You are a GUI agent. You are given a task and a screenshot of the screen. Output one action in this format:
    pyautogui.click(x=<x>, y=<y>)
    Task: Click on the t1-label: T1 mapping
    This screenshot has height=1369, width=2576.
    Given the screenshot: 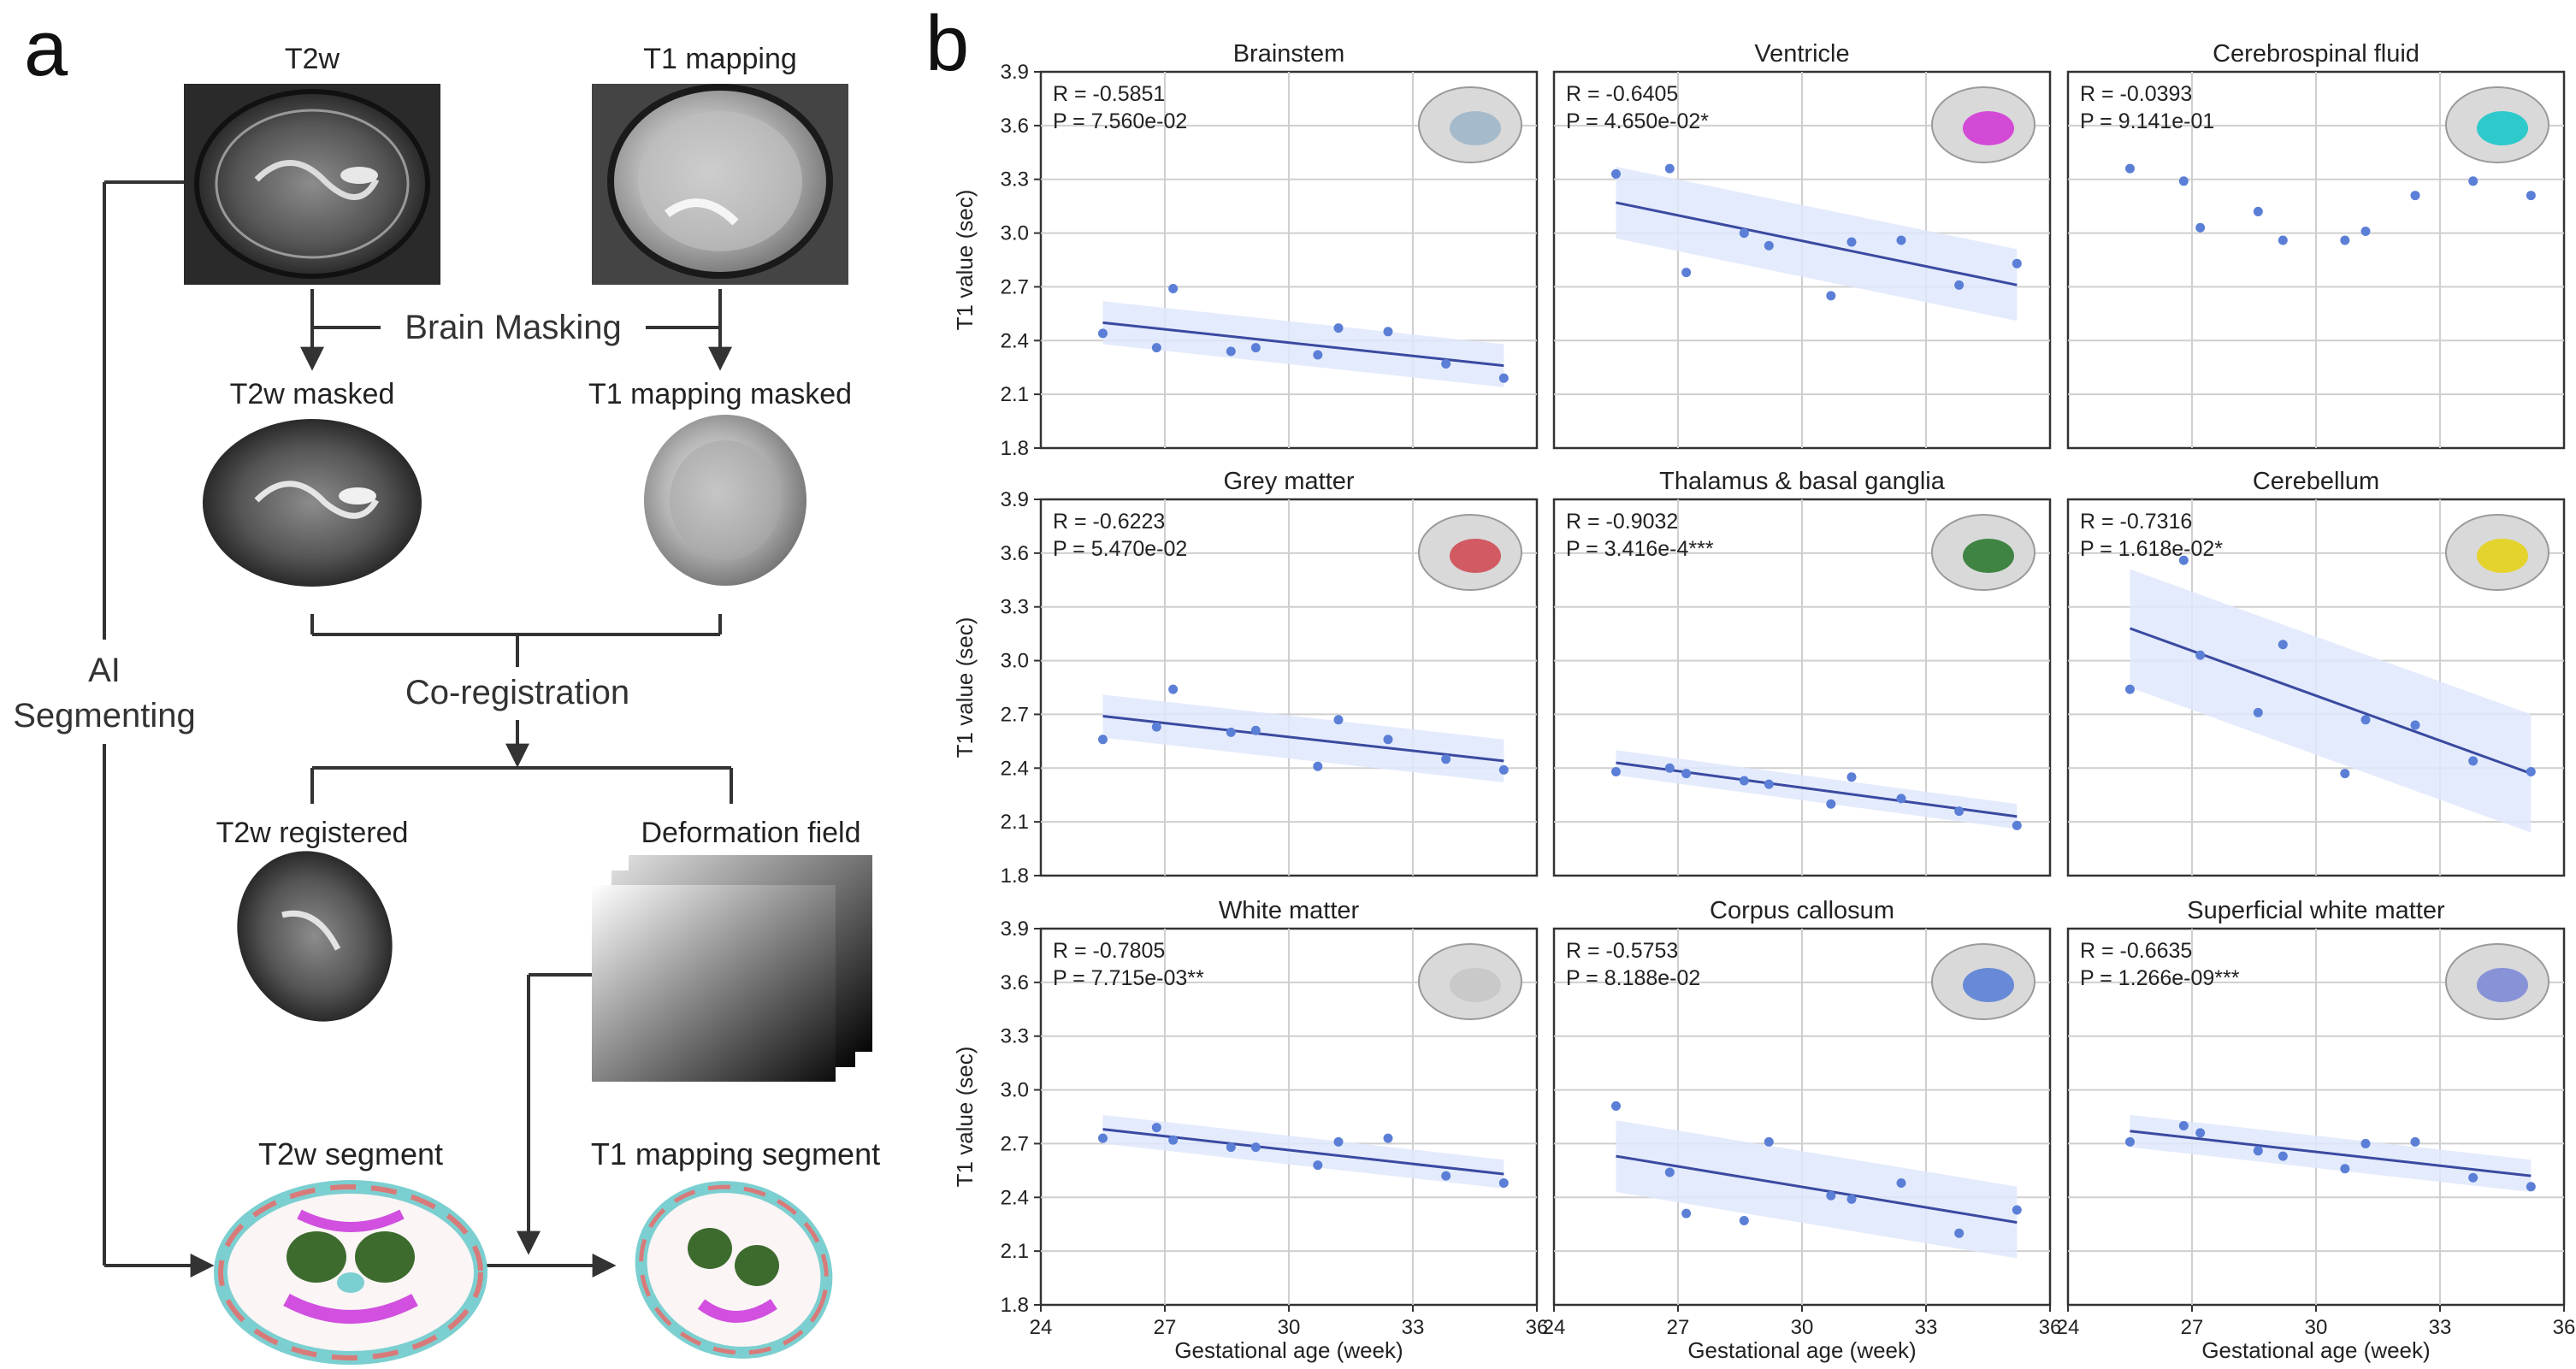 What is the action you would take?
    pyautogui.click(x=720, y=59)
    